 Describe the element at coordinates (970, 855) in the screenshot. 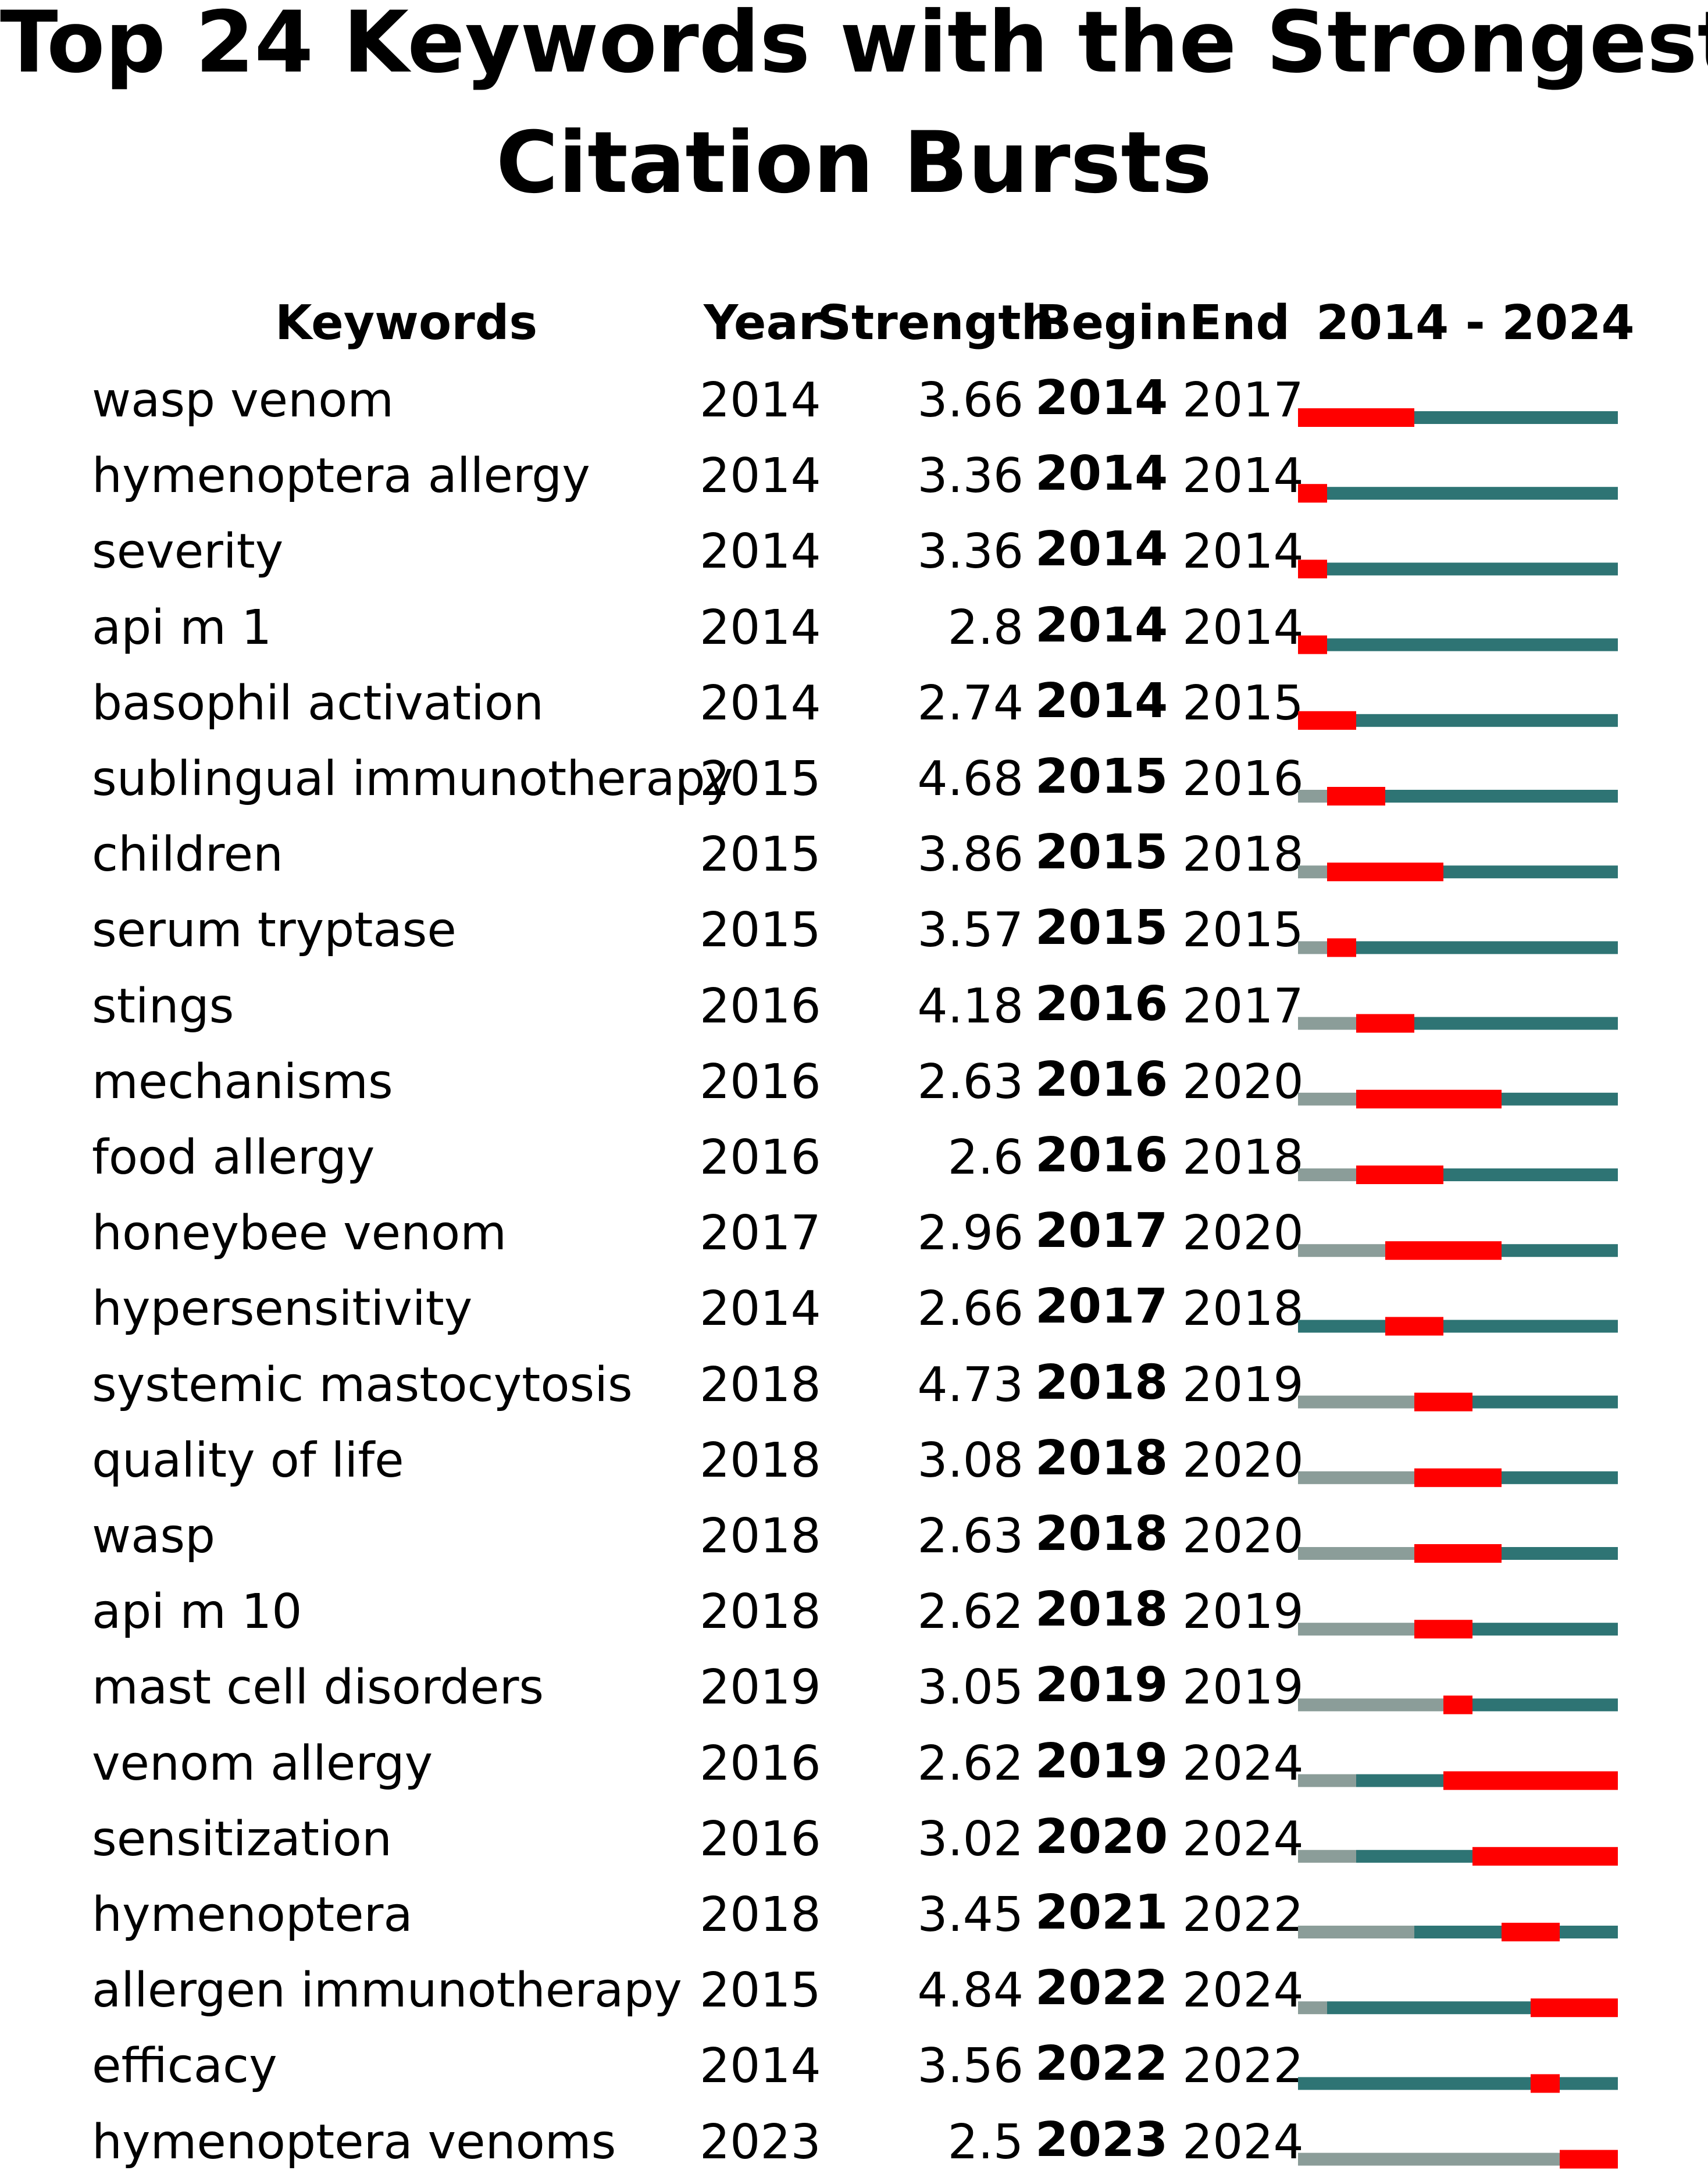

I see `strength-cell: 3.86` at that location.